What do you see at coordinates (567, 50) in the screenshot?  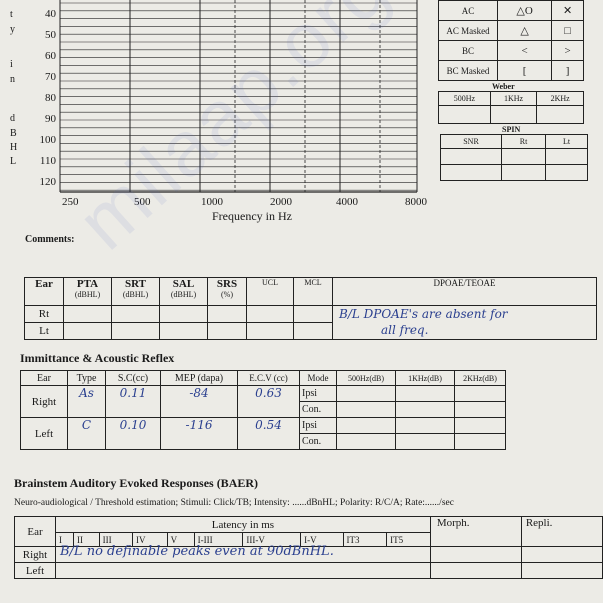 I see `bc-right-icon: >` at bounding box center [567, 50].